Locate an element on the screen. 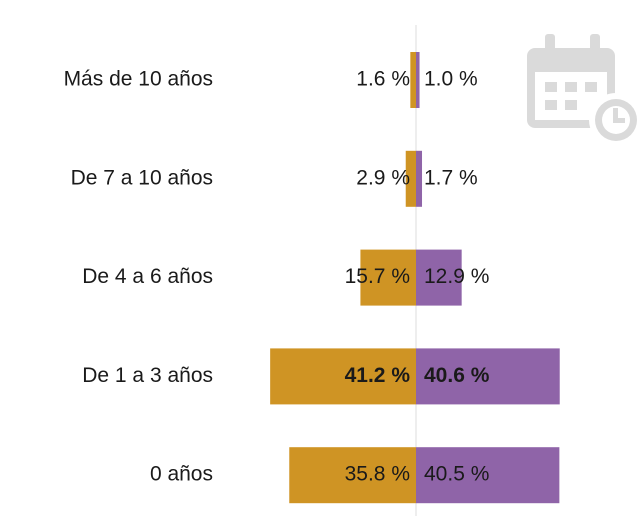 This screenshot has height=516, width=639. value-label: 15.7 % is located at coordinates (377, 276).